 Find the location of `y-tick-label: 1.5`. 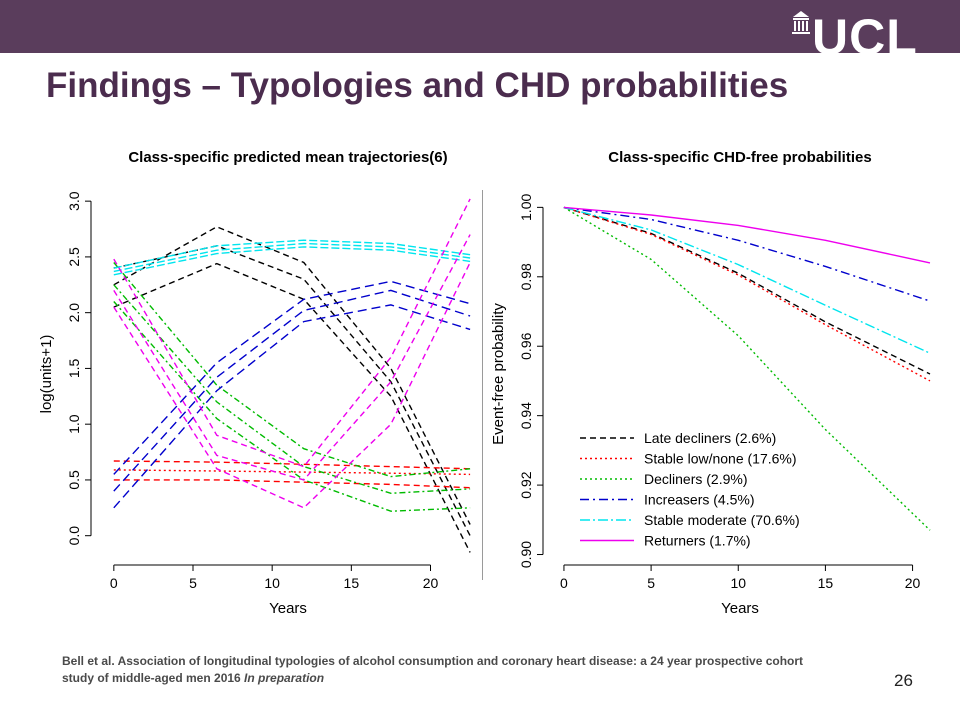

y-tick-label: 1.5 is located at coordinates (74, 368).